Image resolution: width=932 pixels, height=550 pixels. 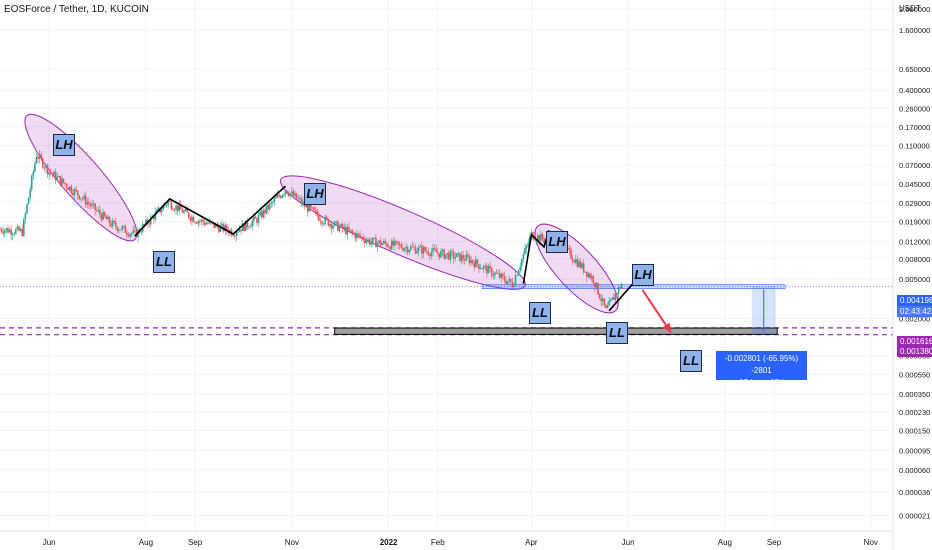 I want to click on price-tick-label: 0.029000, so click(x=914, y=203).